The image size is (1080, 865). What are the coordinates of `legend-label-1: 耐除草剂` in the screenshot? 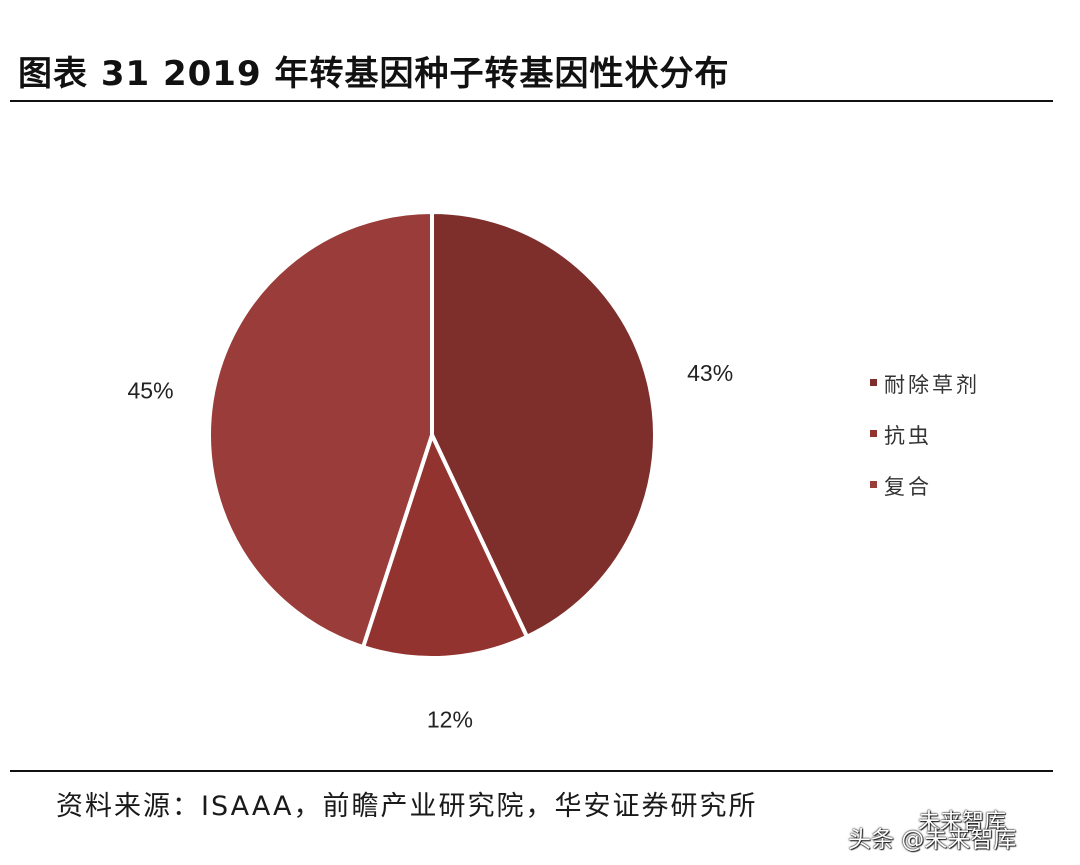 It's located at (932, 385).